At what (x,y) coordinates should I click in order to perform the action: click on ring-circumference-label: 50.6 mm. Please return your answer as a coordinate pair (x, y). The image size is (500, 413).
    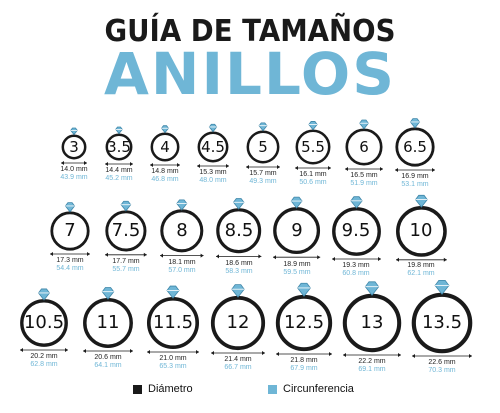
    Looking at the image, I should click on (313, 182).